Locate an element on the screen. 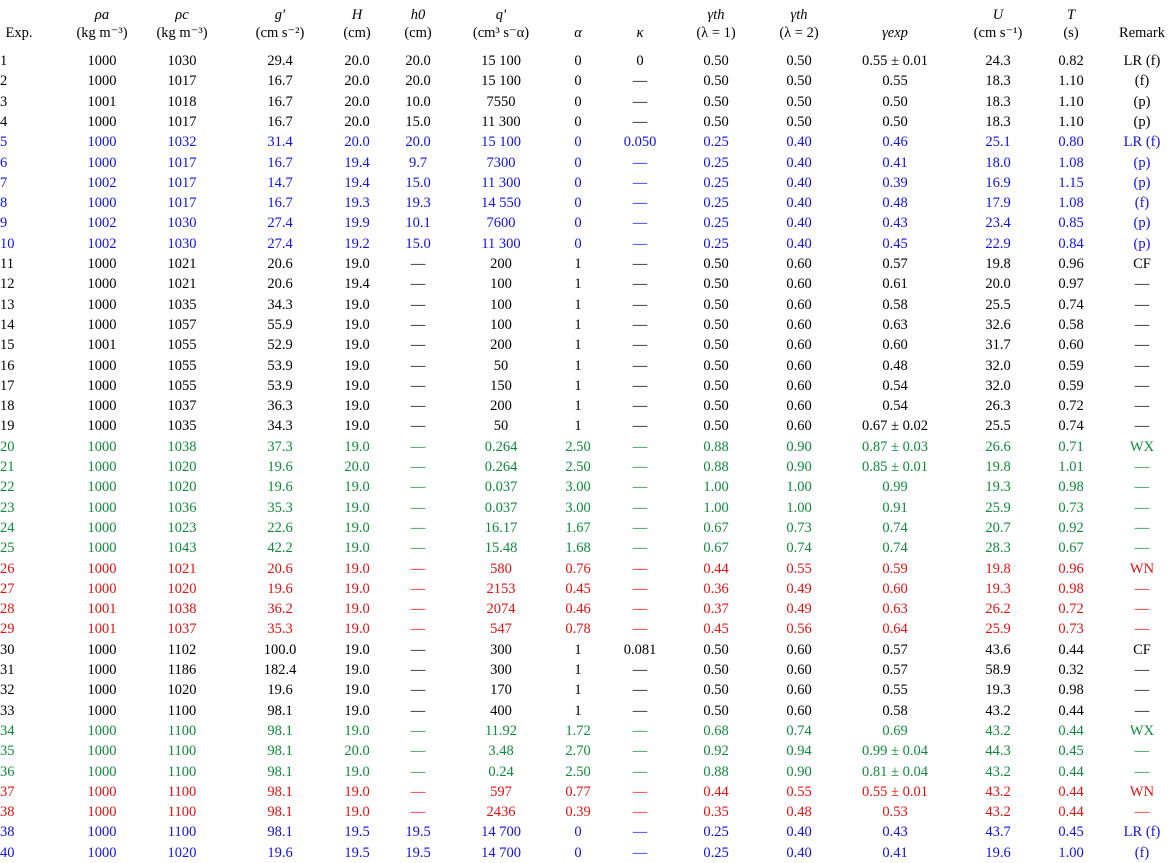 This screenshot has height=863, width=1169. cell-gamma-th-1: 0.88 is located at coordinates (716, 771).